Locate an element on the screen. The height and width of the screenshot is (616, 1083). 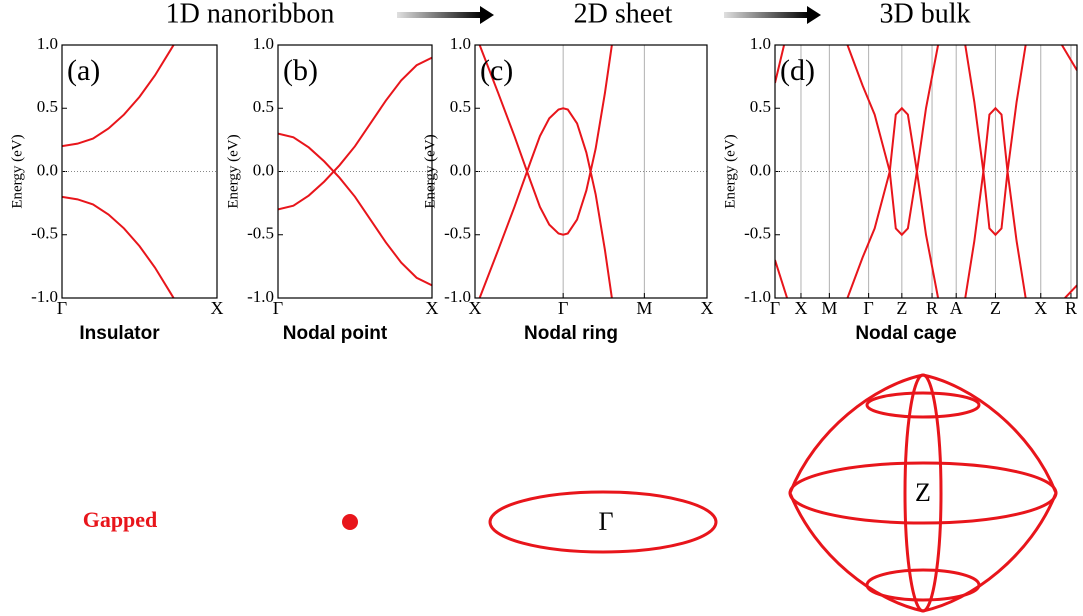
panel-caption: Nodal point is located at coordinates (335, 333).